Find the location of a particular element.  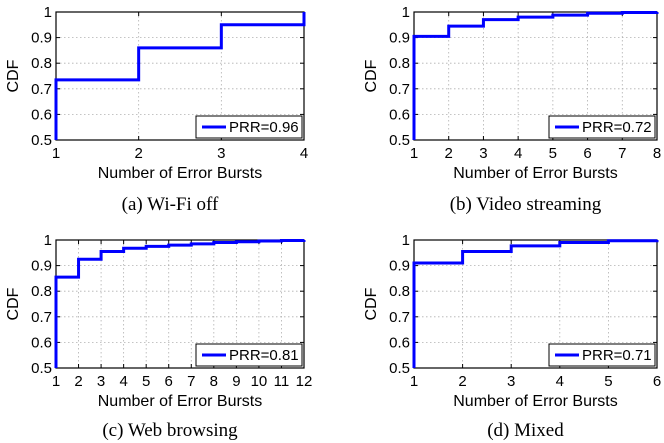

x-tick-label: 12 is located at coordinates (304, 381).